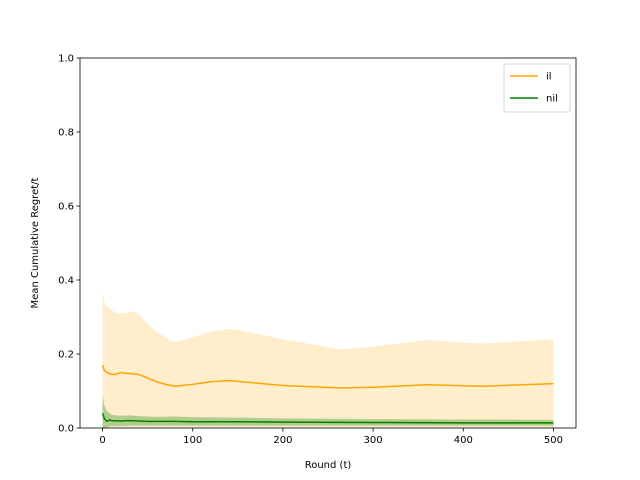  I want to click on series-lines, so click(327, 394).